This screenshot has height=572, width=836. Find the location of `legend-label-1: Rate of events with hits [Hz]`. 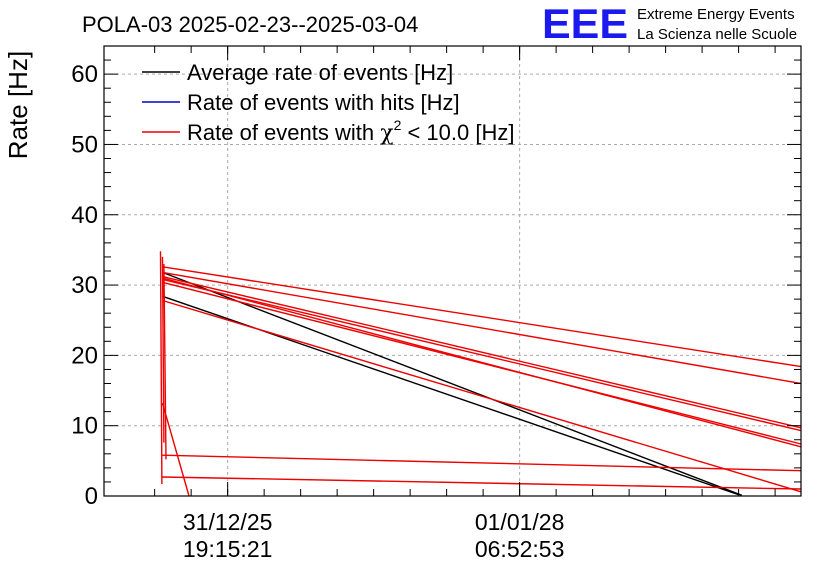

legend-label-1: Rate of events with hits [Hz] is located at coordinates (323, 102).